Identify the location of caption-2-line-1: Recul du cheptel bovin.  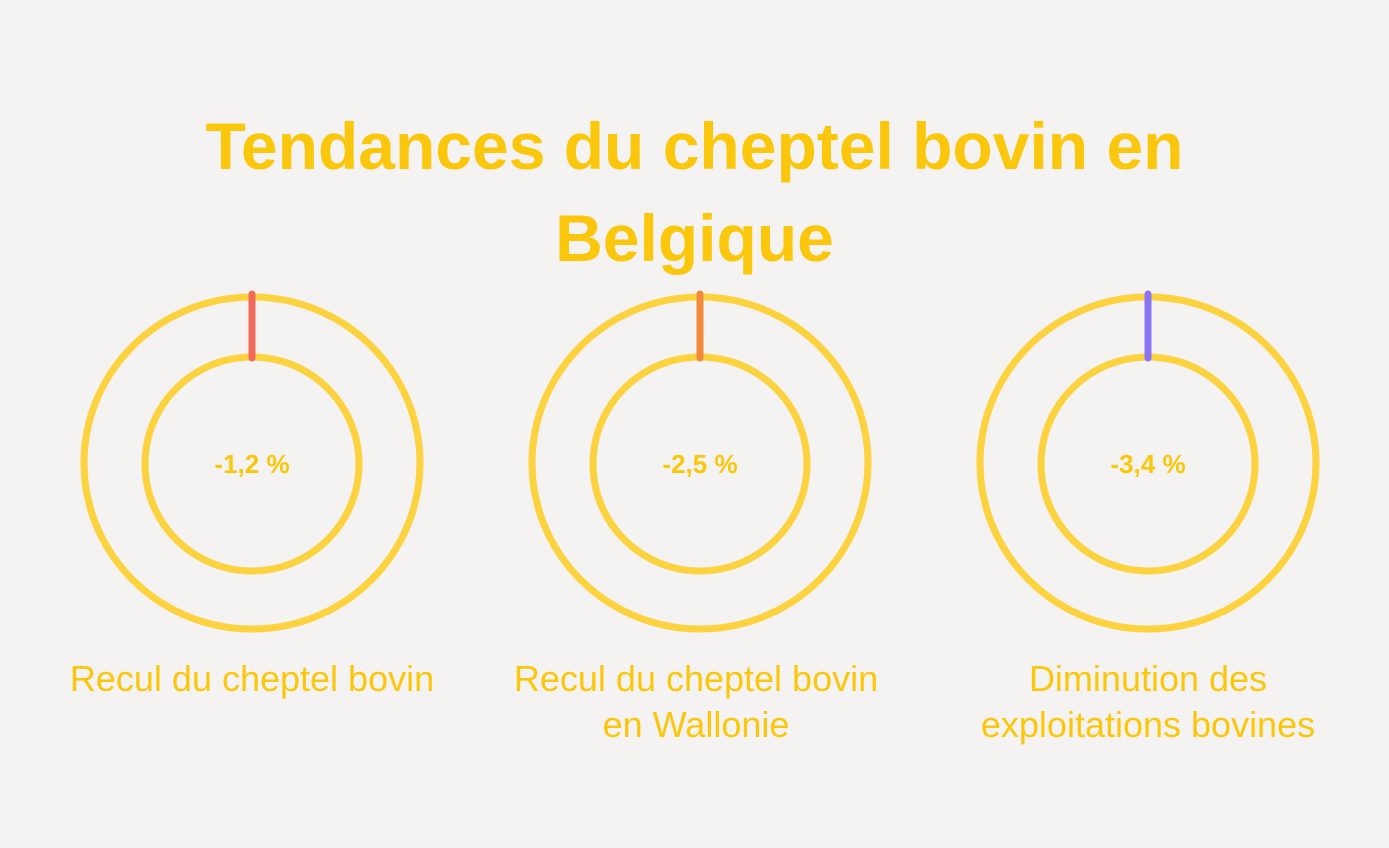
(696, 678).